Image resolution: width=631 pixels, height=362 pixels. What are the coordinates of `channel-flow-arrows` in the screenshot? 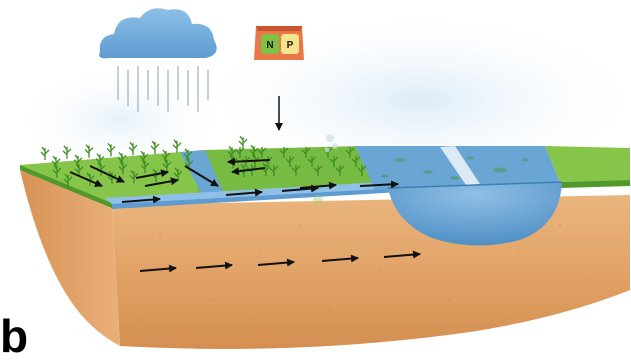 It's located at (260, 192).